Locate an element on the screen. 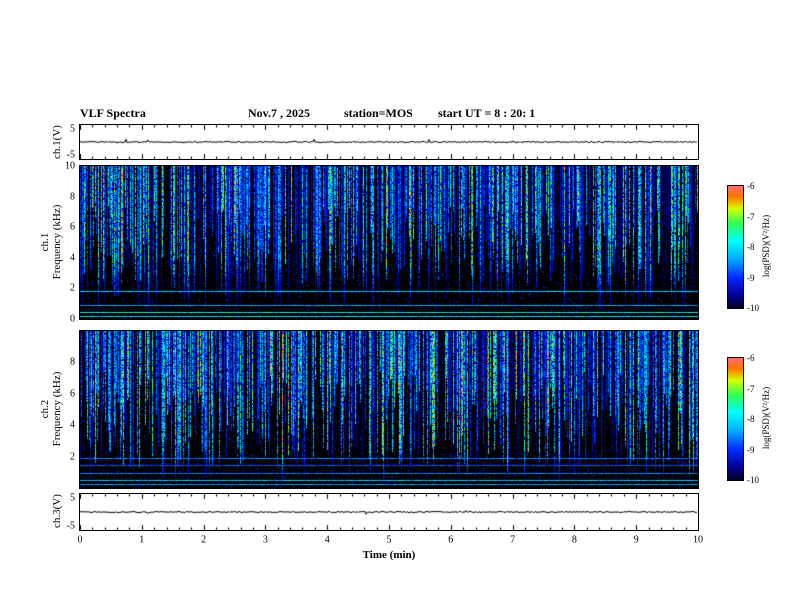 This screenshot has width=792, height=612. strip1-y-tick-label: -5 is located at coordinates (70, 155).